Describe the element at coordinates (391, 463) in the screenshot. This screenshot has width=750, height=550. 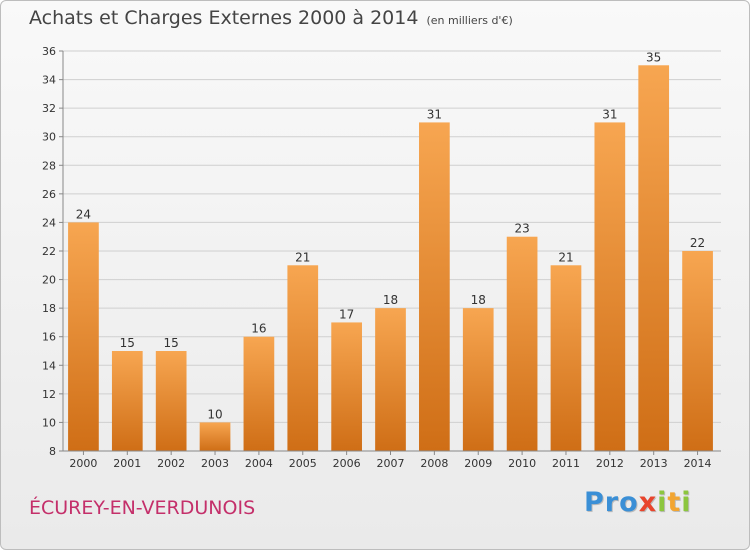
I see `x-tick-label: 2007` at that location.